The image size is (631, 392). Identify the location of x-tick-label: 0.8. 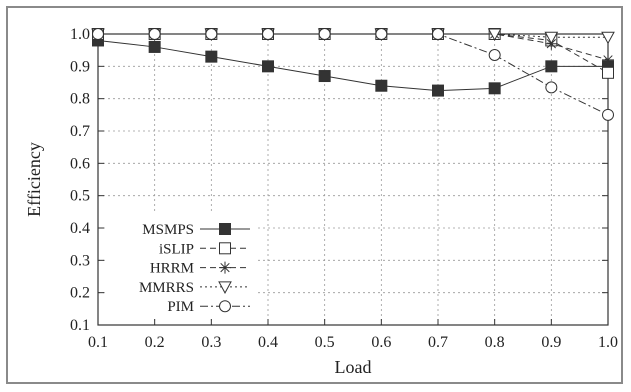
(495, 342).